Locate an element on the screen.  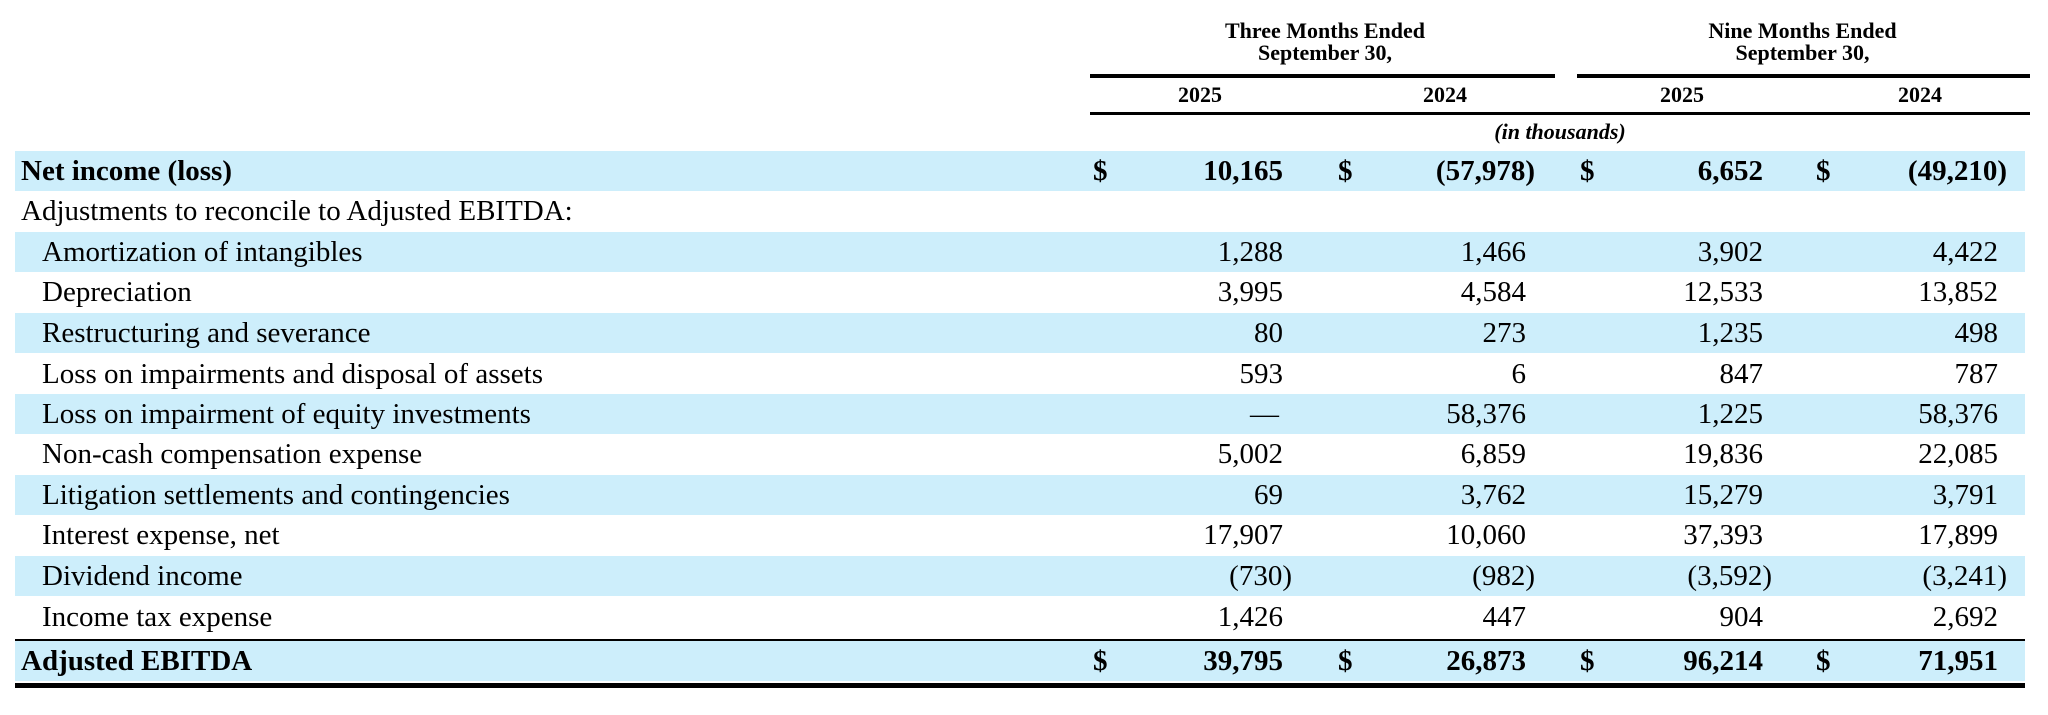
value-cell: 447 is located at coordinates (1504, 617).